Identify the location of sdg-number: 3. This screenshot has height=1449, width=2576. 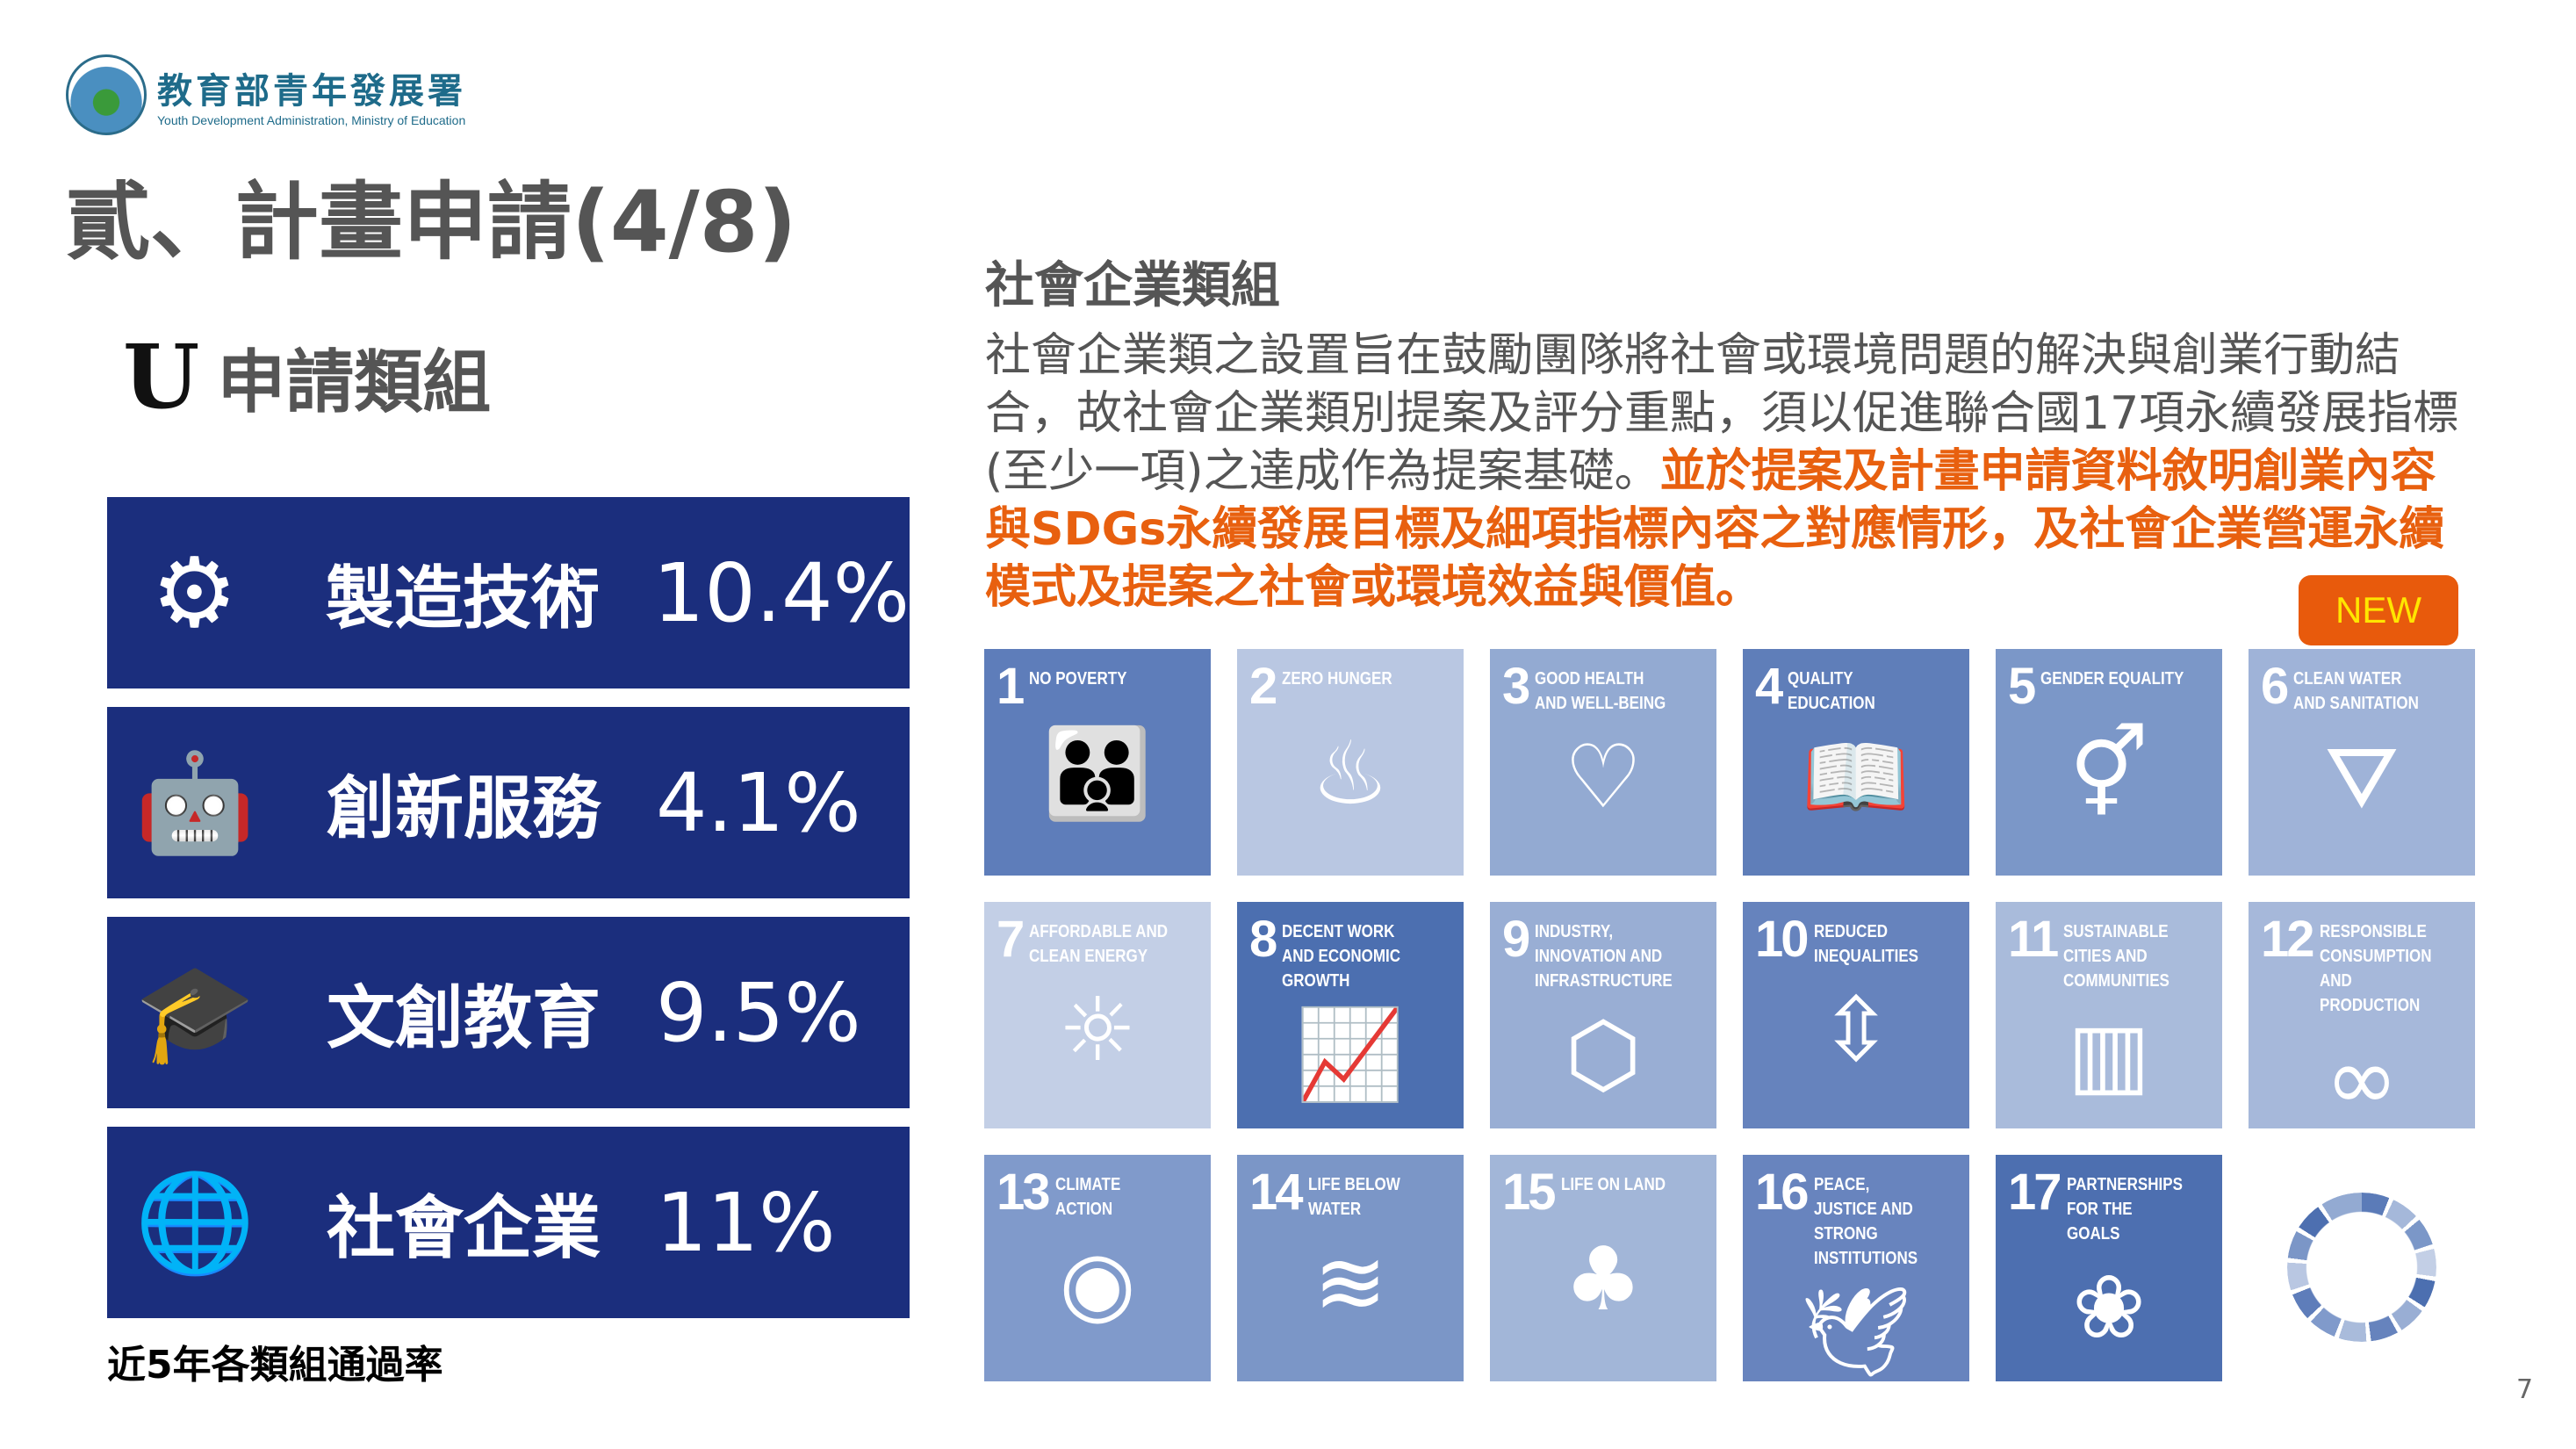
(1516, 686).